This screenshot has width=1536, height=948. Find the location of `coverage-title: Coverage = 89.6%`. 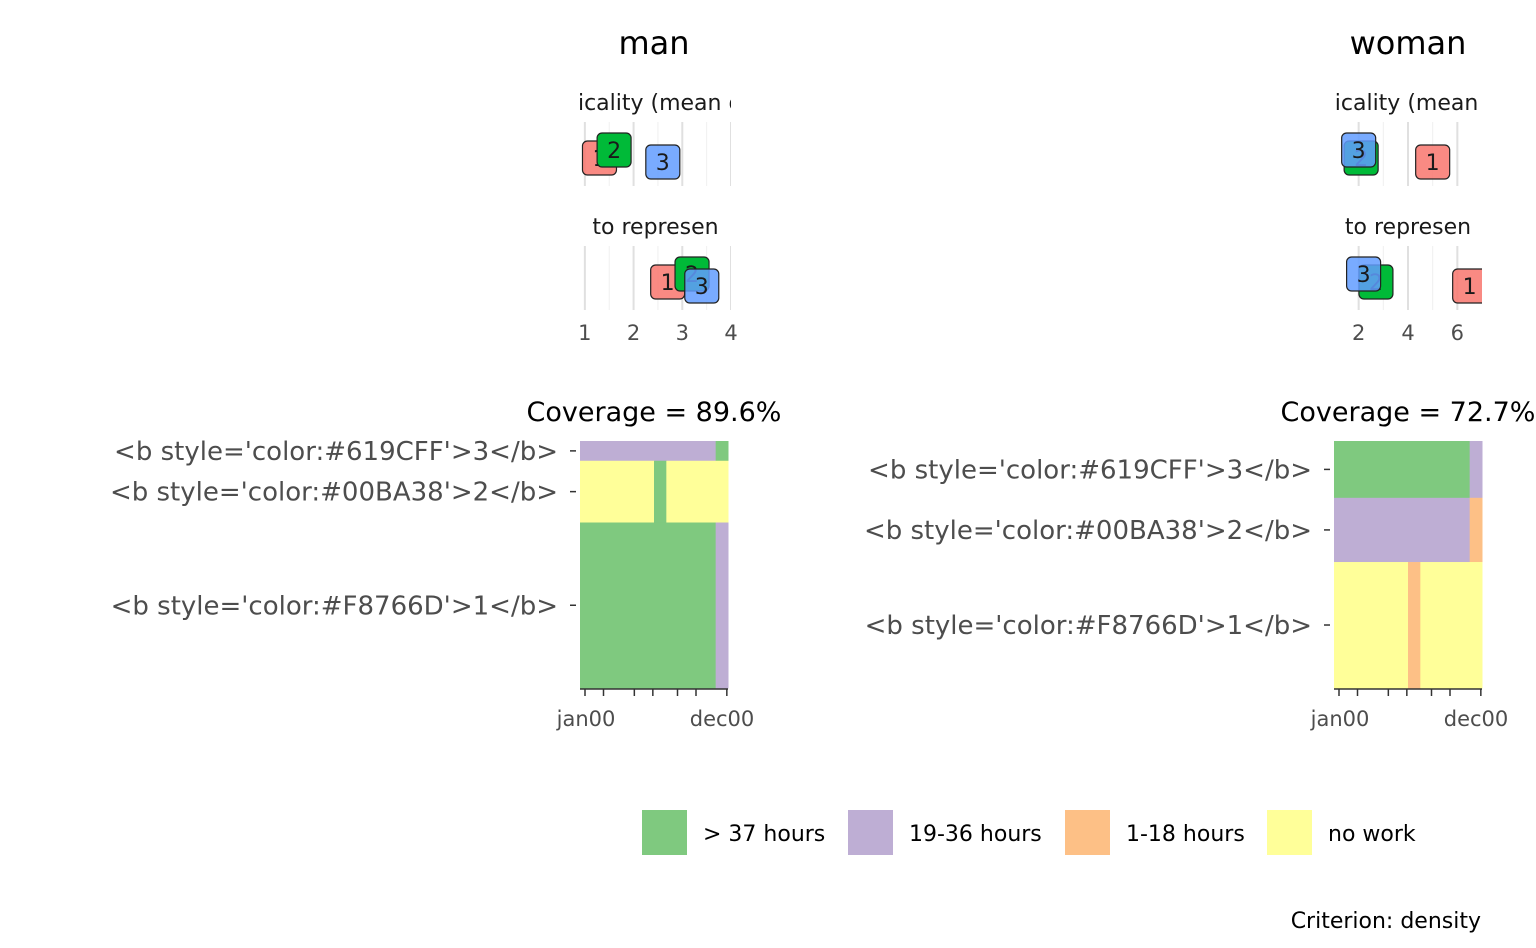

coverage-title: Coverage = 89.6% is located at coordinates (654, 412).